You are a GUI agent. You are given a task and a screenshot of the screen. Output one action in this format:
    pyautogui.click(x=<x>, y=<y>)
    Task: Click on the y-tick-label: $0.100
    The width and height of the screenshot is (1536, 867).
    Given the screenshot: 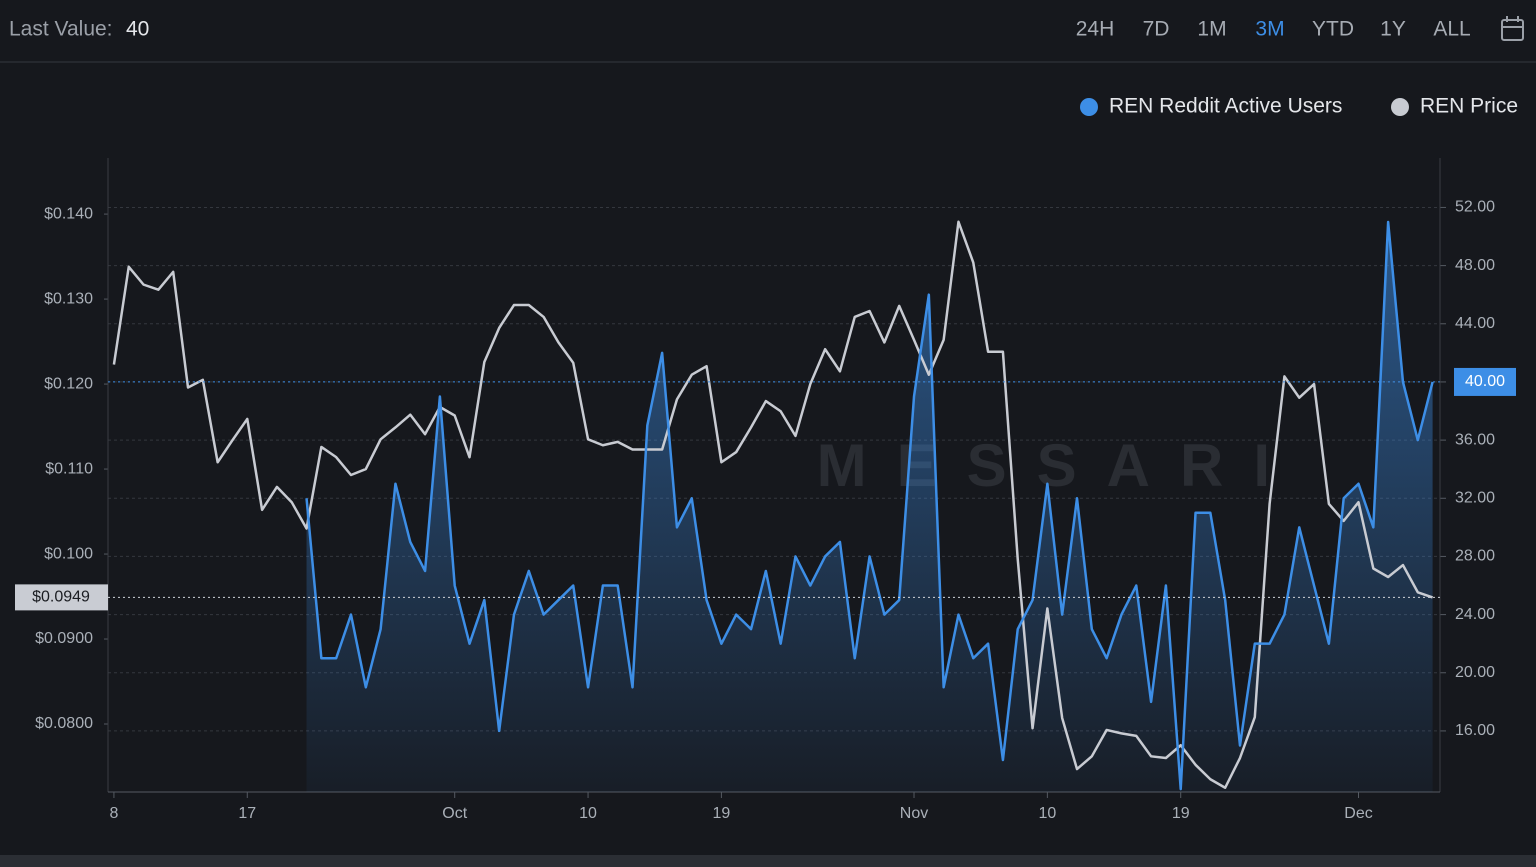 What is the action you would take?
    pyautogui.click(x=68, y=553)
    